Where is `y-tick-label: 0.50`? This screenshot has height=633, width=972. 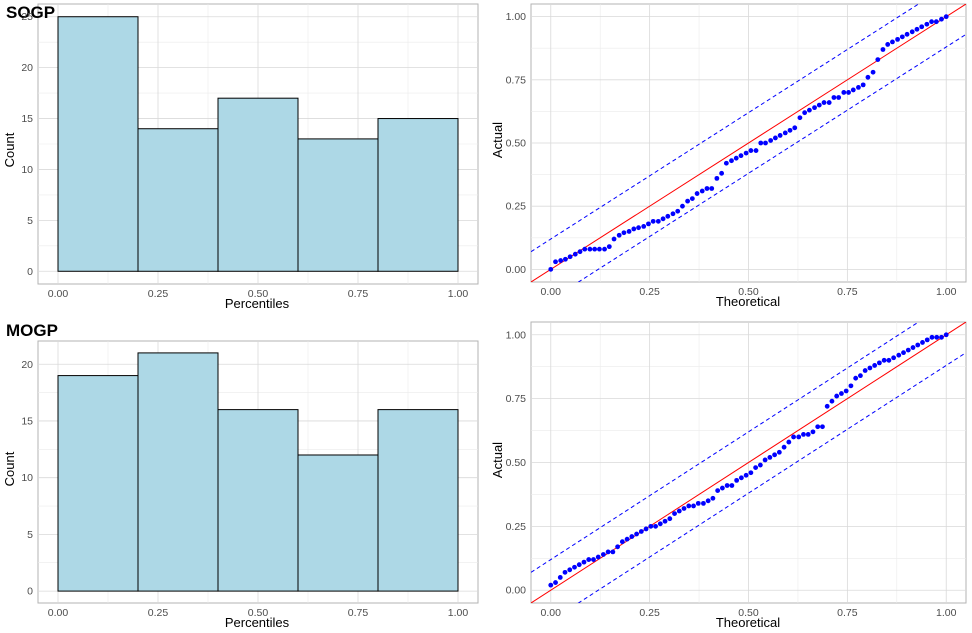 y-tick-label: 0.50 is located at coordinates (516, 144).